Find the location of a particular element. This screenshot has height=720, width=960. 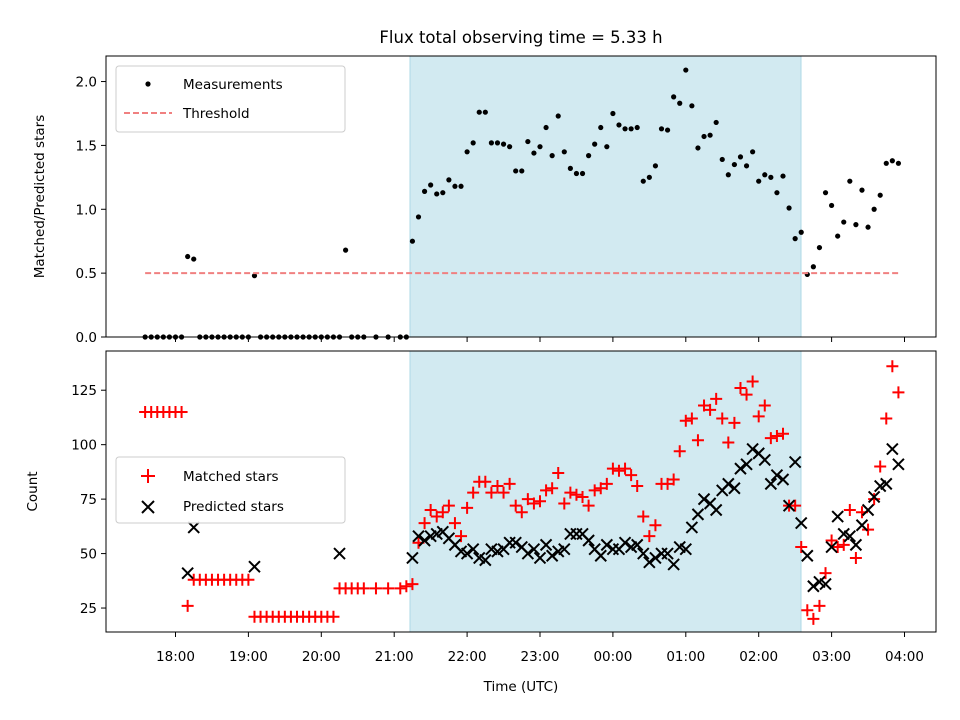

top-legend: Measurements Threshold is located at coordinates (230, 99).